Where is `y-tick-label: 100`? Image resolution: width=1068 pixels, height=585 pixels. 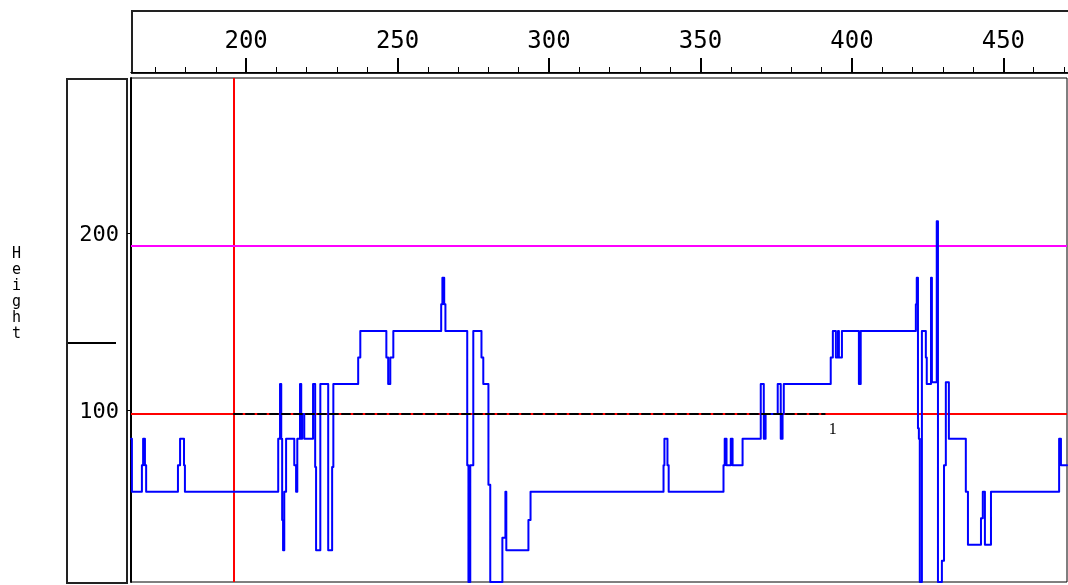
y-tick-label: 100 is located at coordinates (99, 410).